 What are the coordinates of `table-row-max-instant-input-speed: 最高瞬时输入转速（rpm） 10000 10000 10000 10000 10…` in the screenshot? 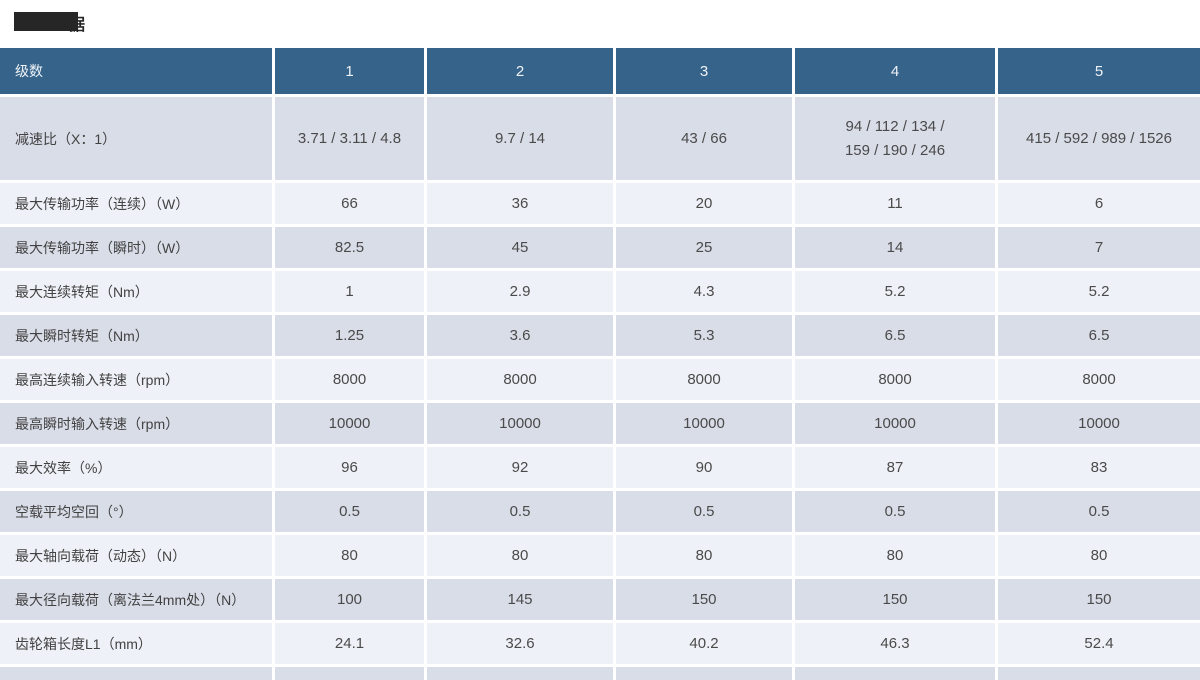 It's located at (600, 423).